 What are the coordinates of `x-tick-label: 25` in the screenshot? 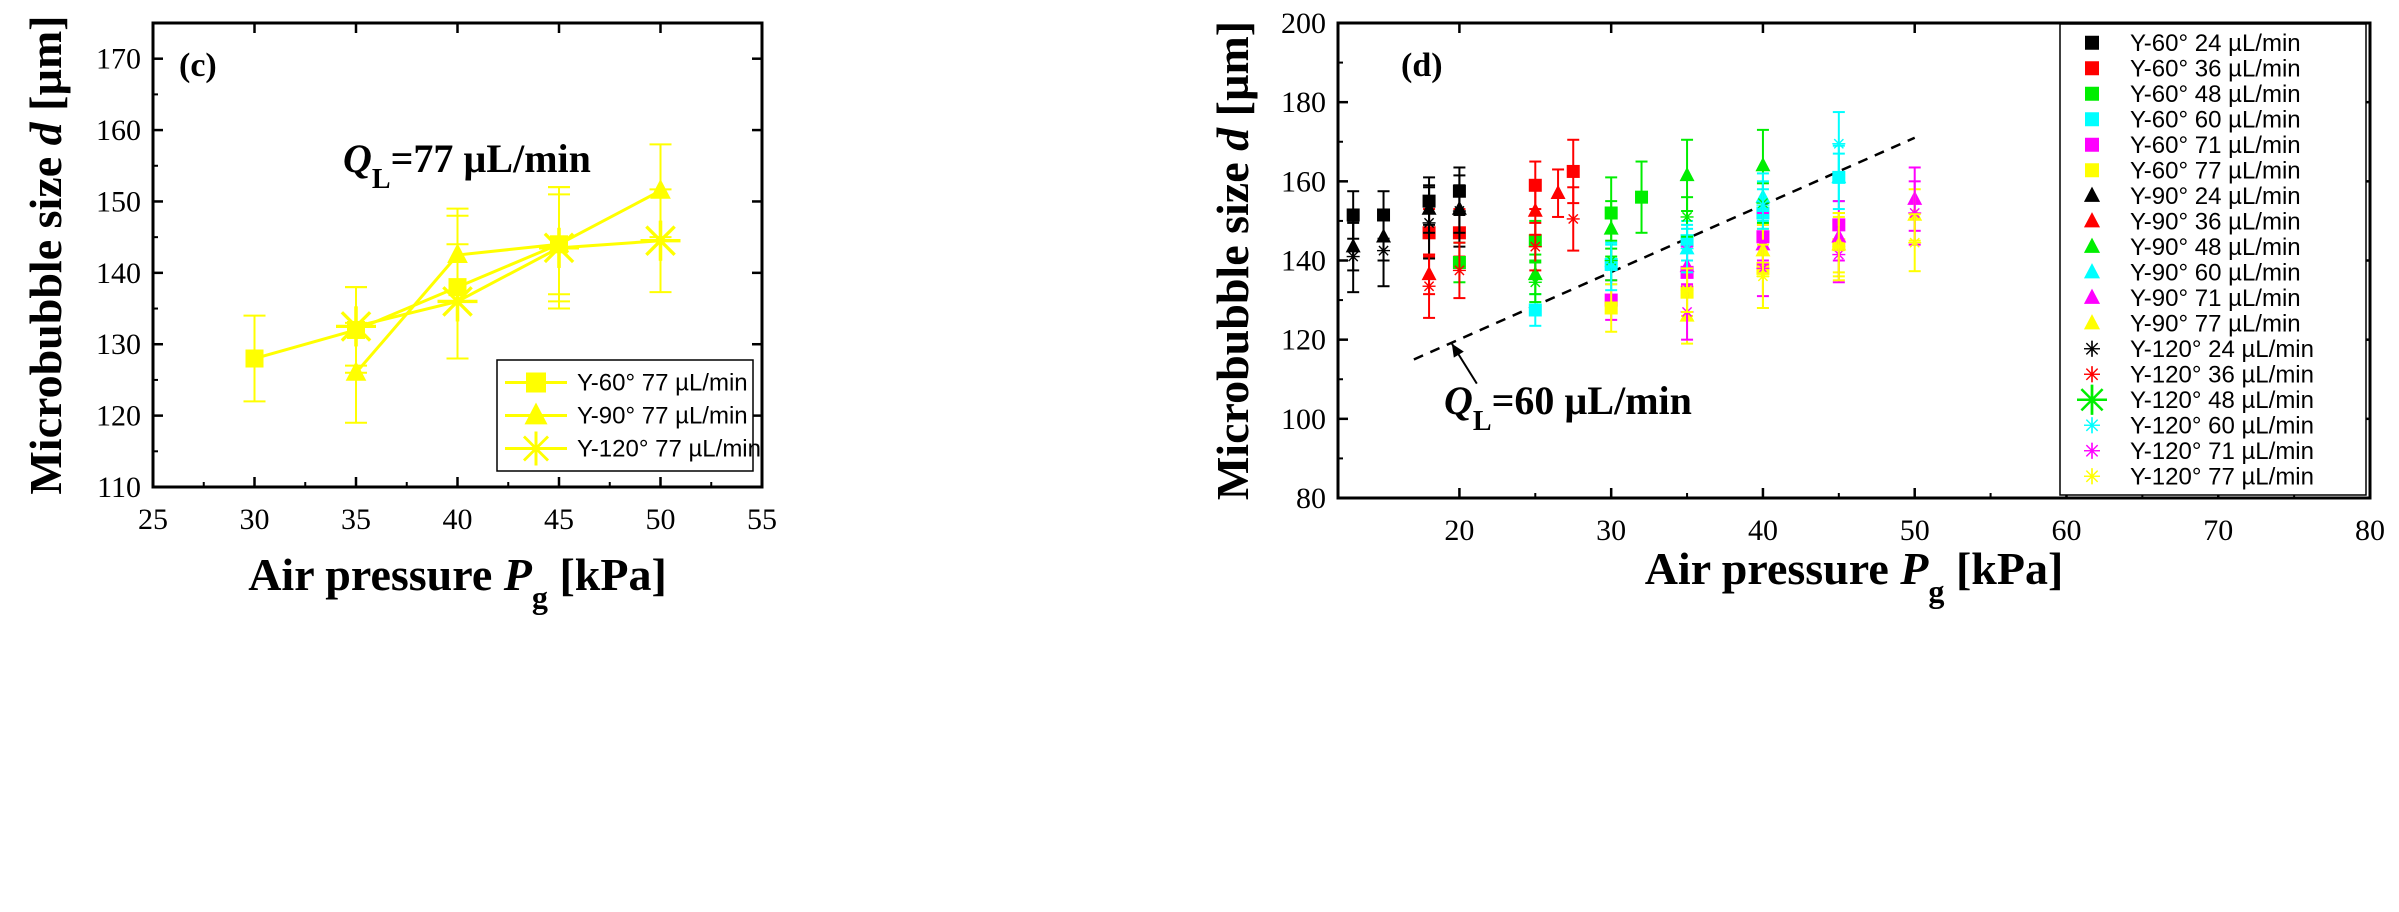 It's located at (153, 519).